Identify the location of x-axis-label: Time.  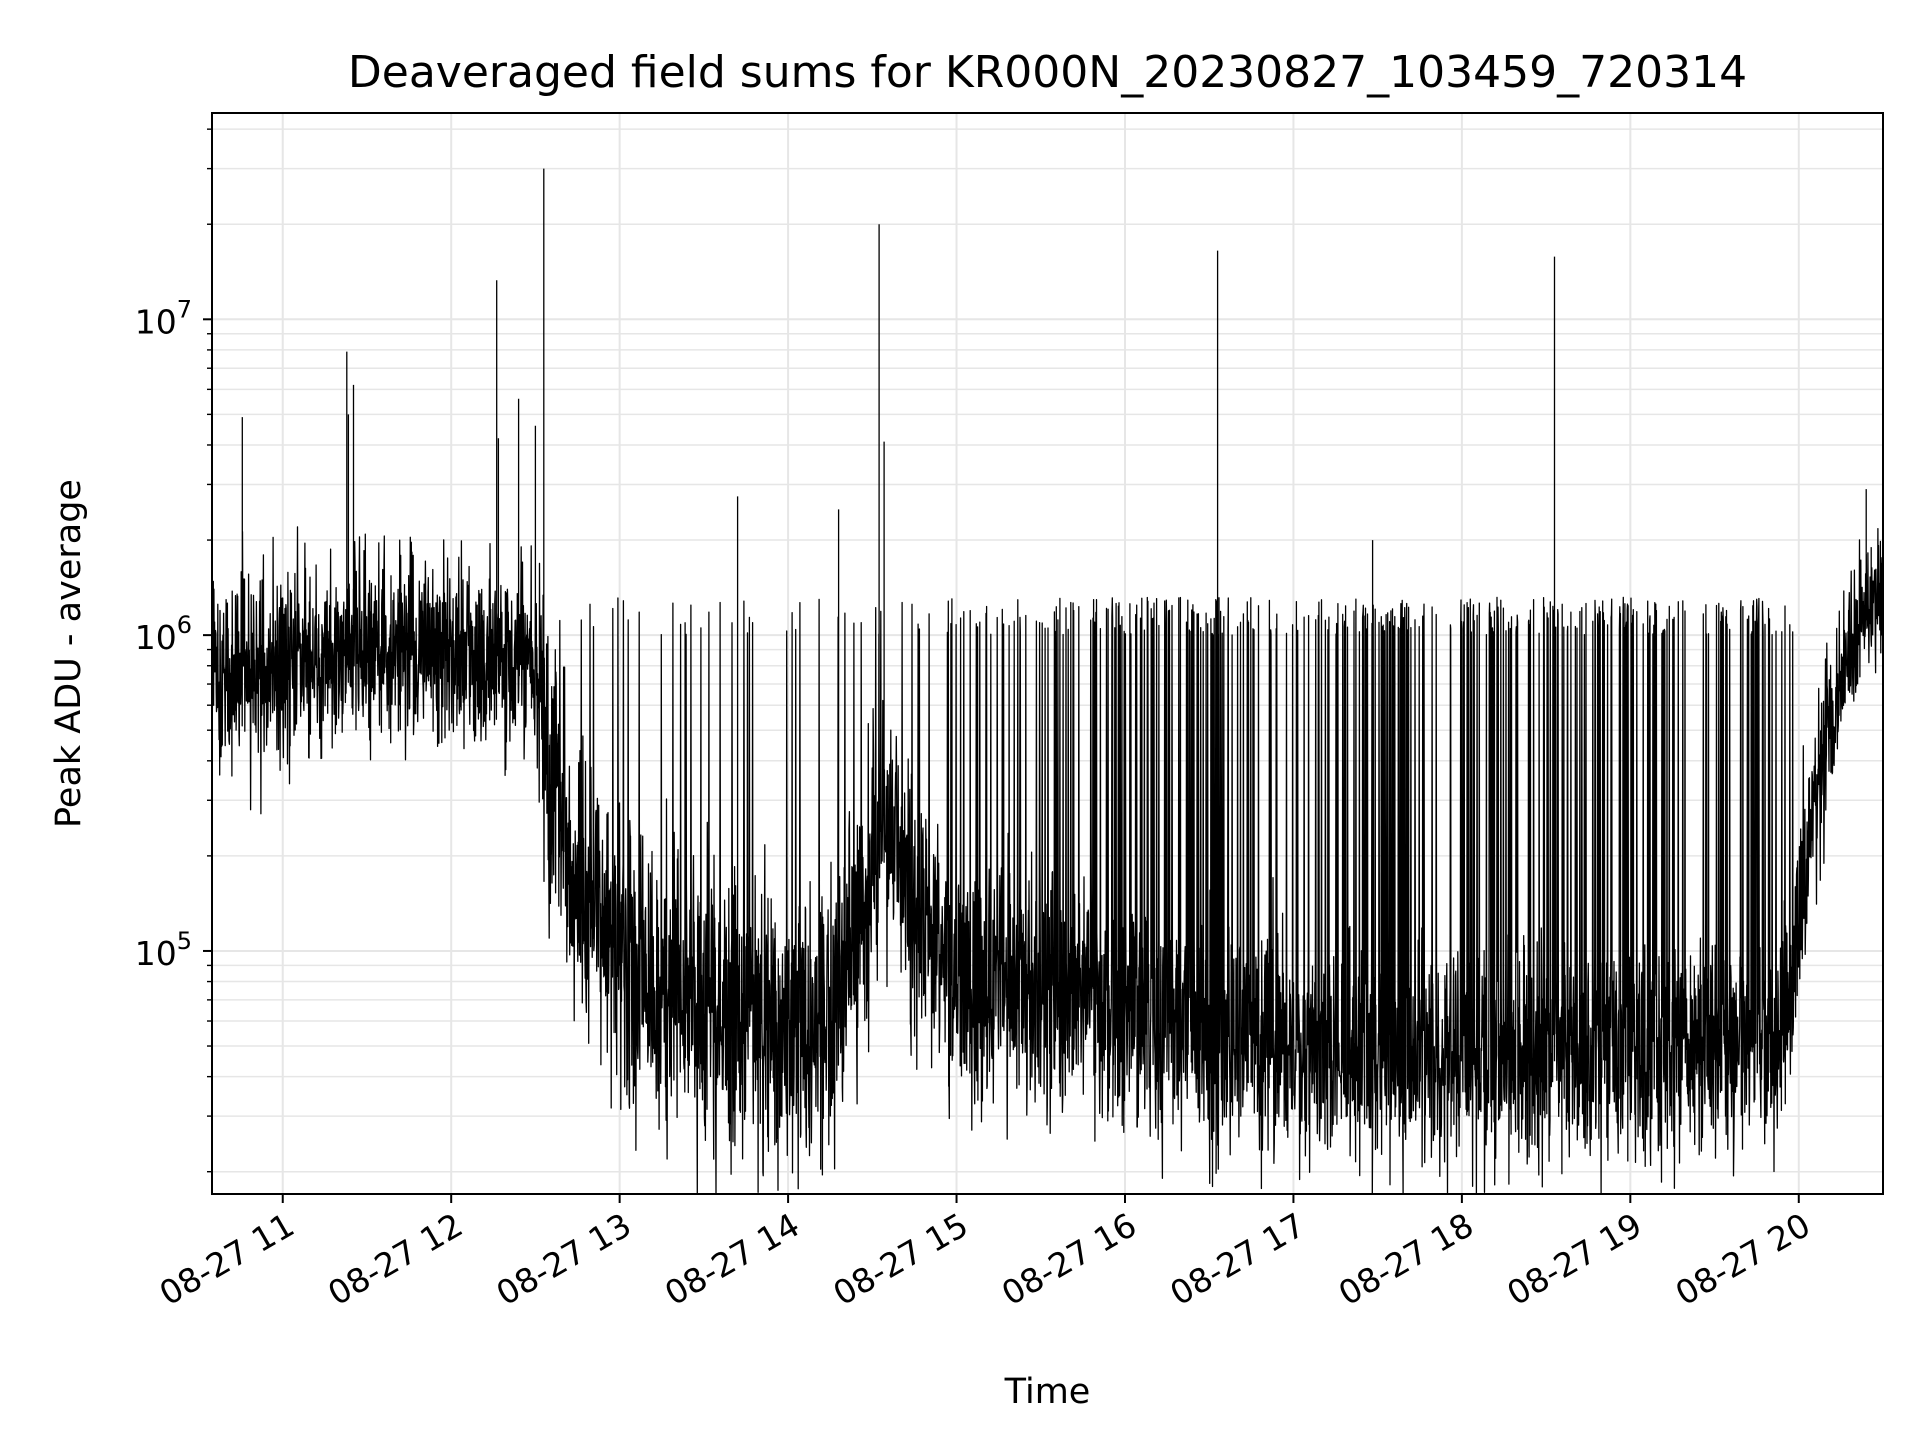
(1047, 1392).